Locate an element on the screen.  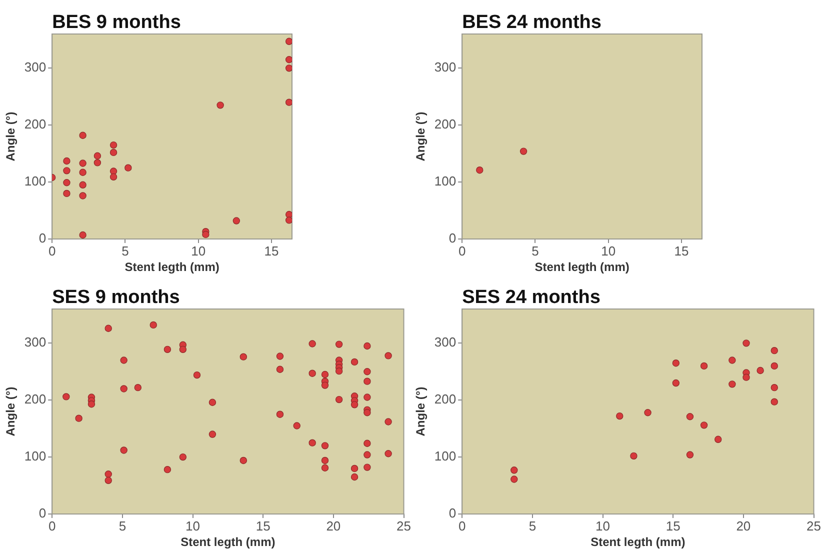
y-axis-title: Angle (°) is located at coordinates (421, 411).